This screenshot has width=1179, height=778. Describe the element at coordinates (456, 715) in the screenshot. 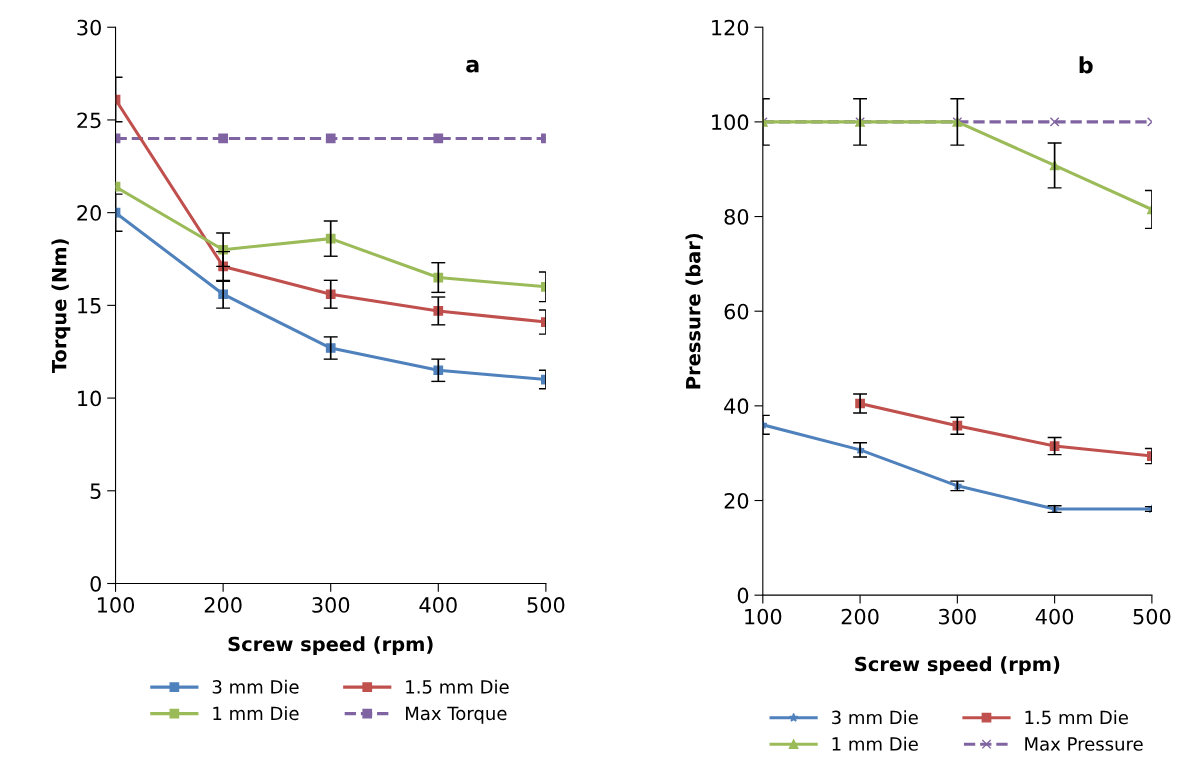

I see `legend-label: Max Torque` at that location.